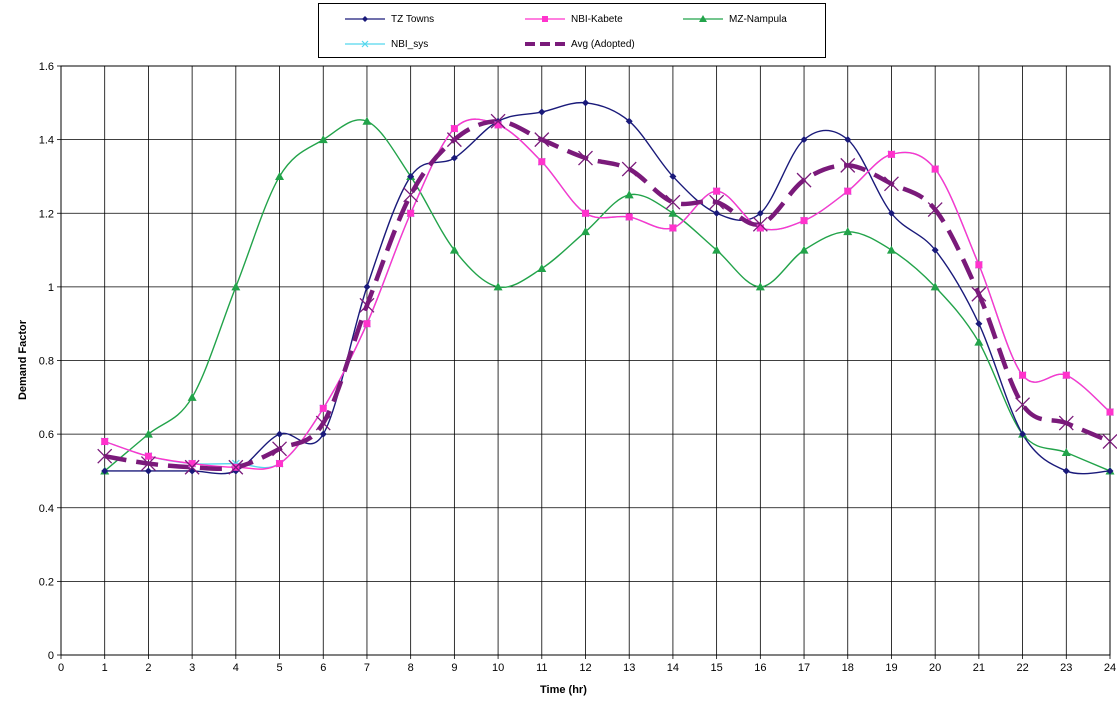 The height and width of the screenshot is (702, 1117). Describe the element at coordinates (105, 668) in the screenshot. I see `x-tick-label: 1` at that location.